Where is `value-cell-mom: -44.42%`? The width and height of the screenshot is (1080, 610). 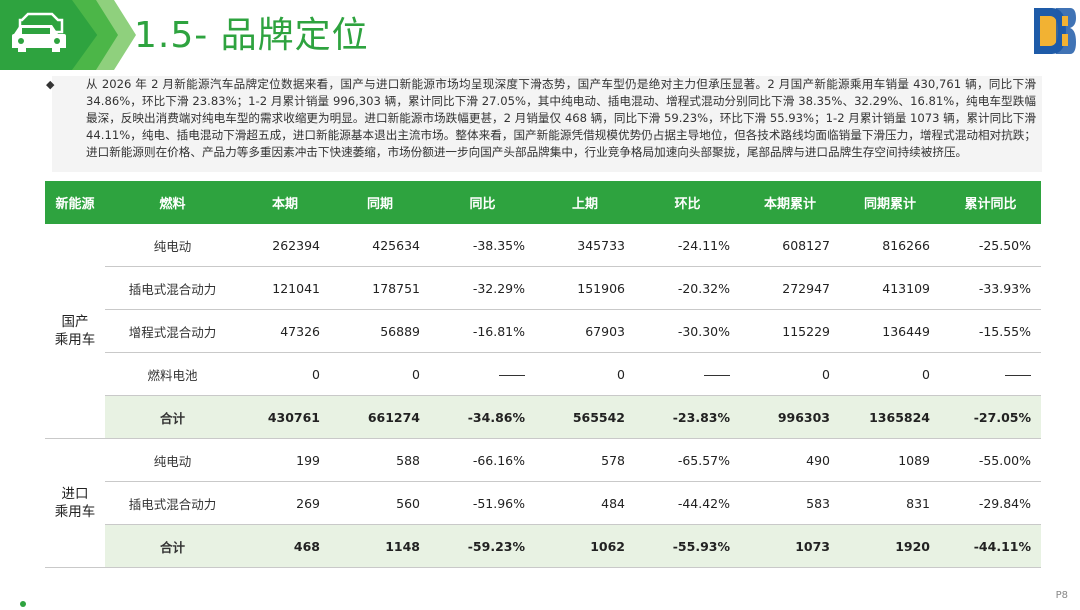
value-cell-mom: -44.42% is located at coordinates (687, 503).